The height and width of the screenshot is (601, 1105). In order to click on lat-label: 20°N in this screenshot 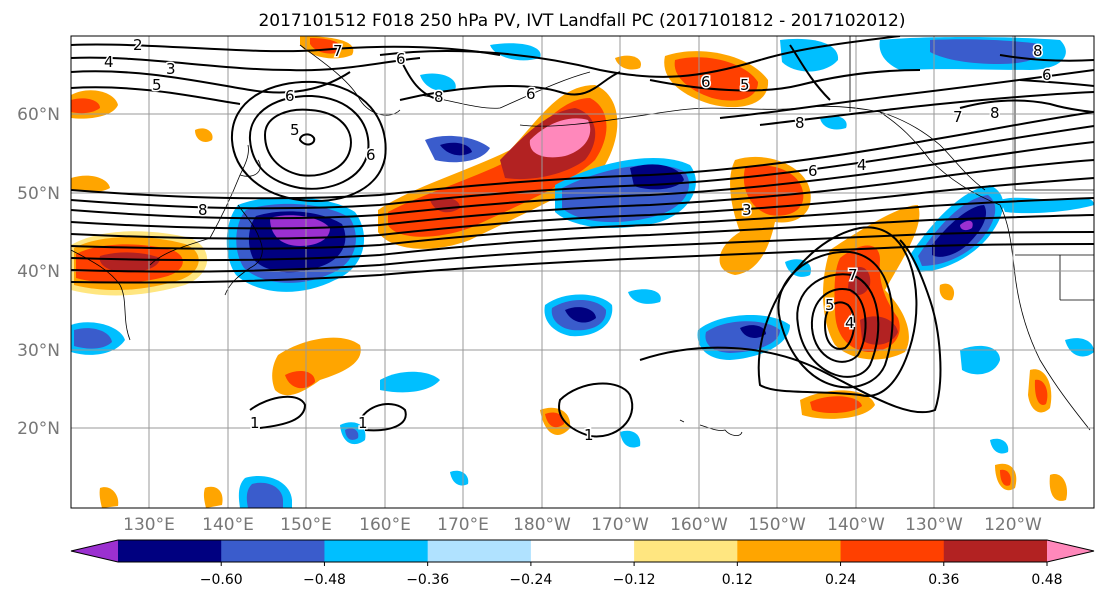, I will do `click(38, 429)`.